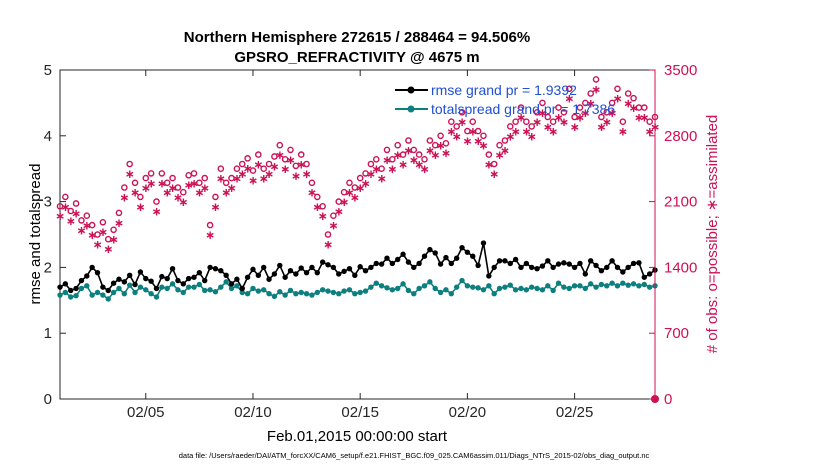  Describe the element at coordinates (668, 399) in the screenshot. I see `y-right-tick-label: 0` at that location.